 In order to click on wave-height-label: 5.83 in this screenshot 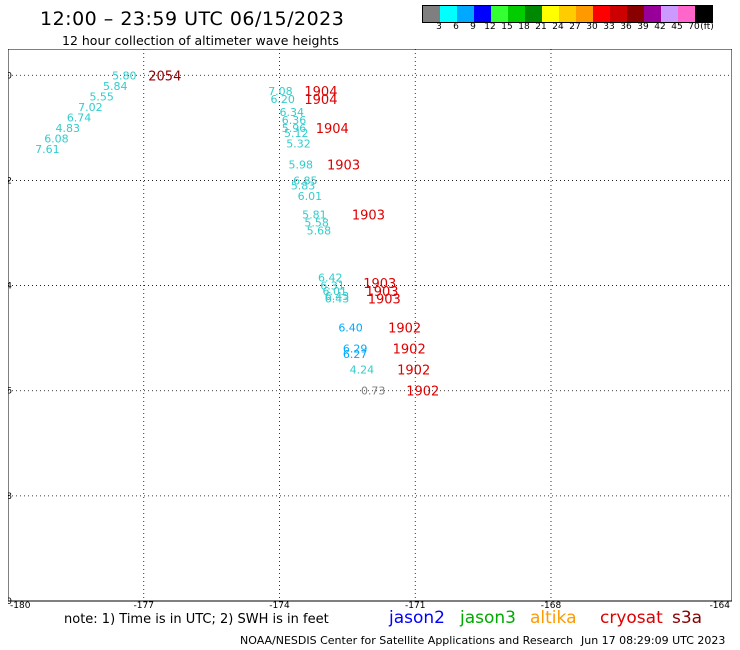, I will do `click(303, 186)`.